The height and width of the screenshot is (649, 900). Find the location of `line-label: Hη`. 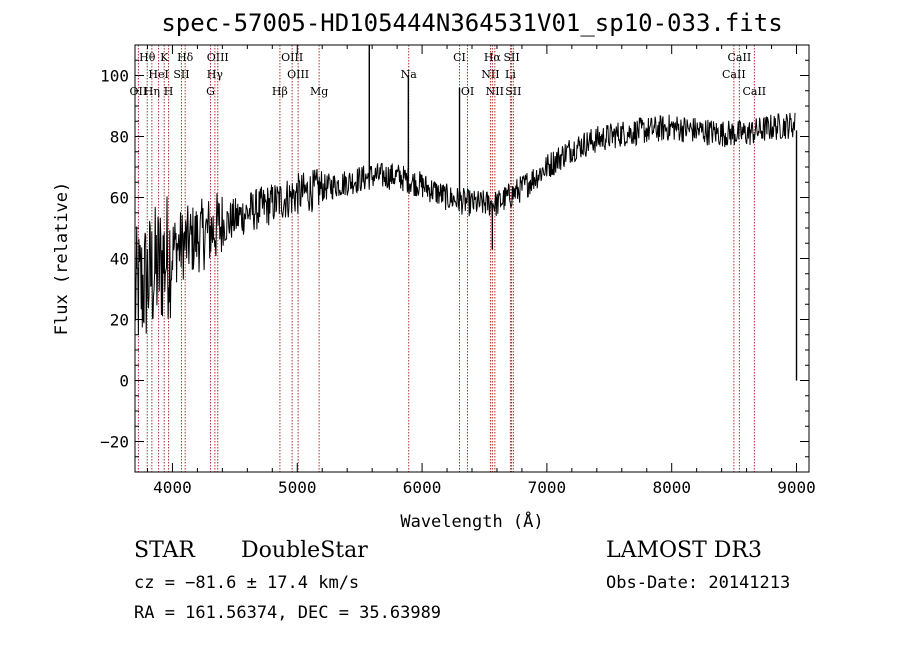

line-label: Hη is located at coordinates (152, 91).